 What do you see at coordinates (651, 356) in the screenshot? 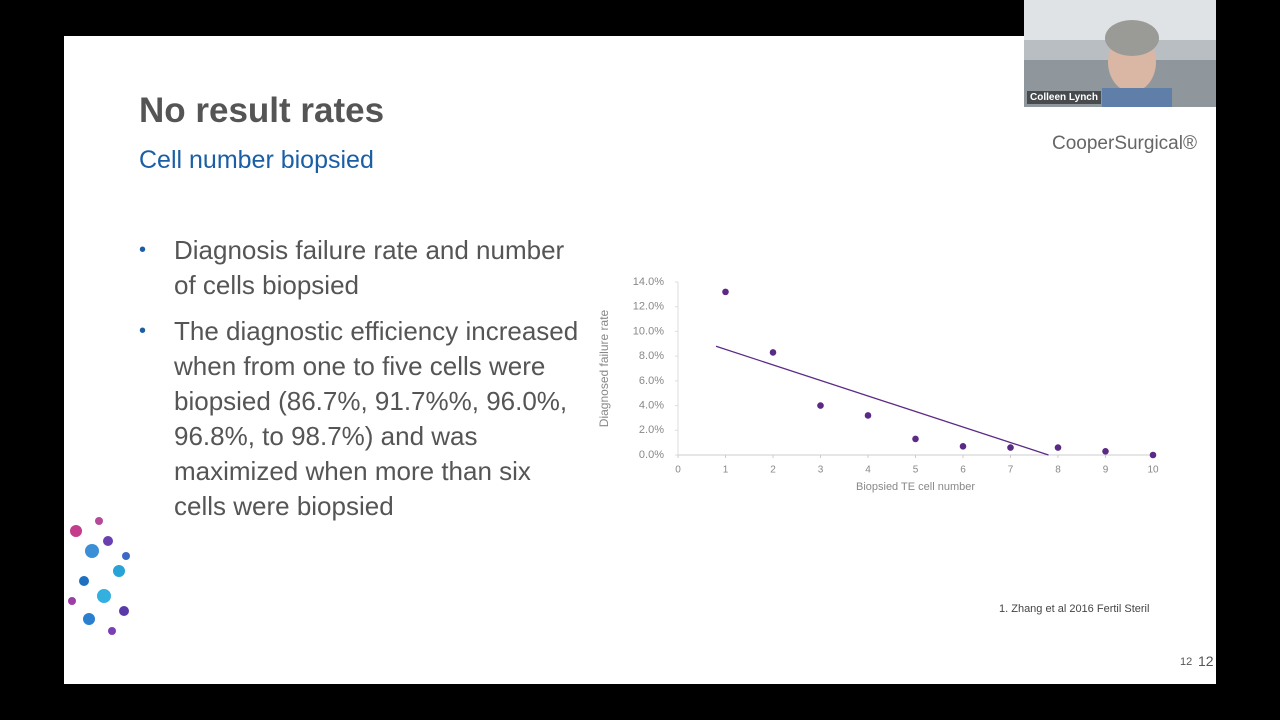
I see `y-tick-label: 8.0%` at bounding box center [651, 356].